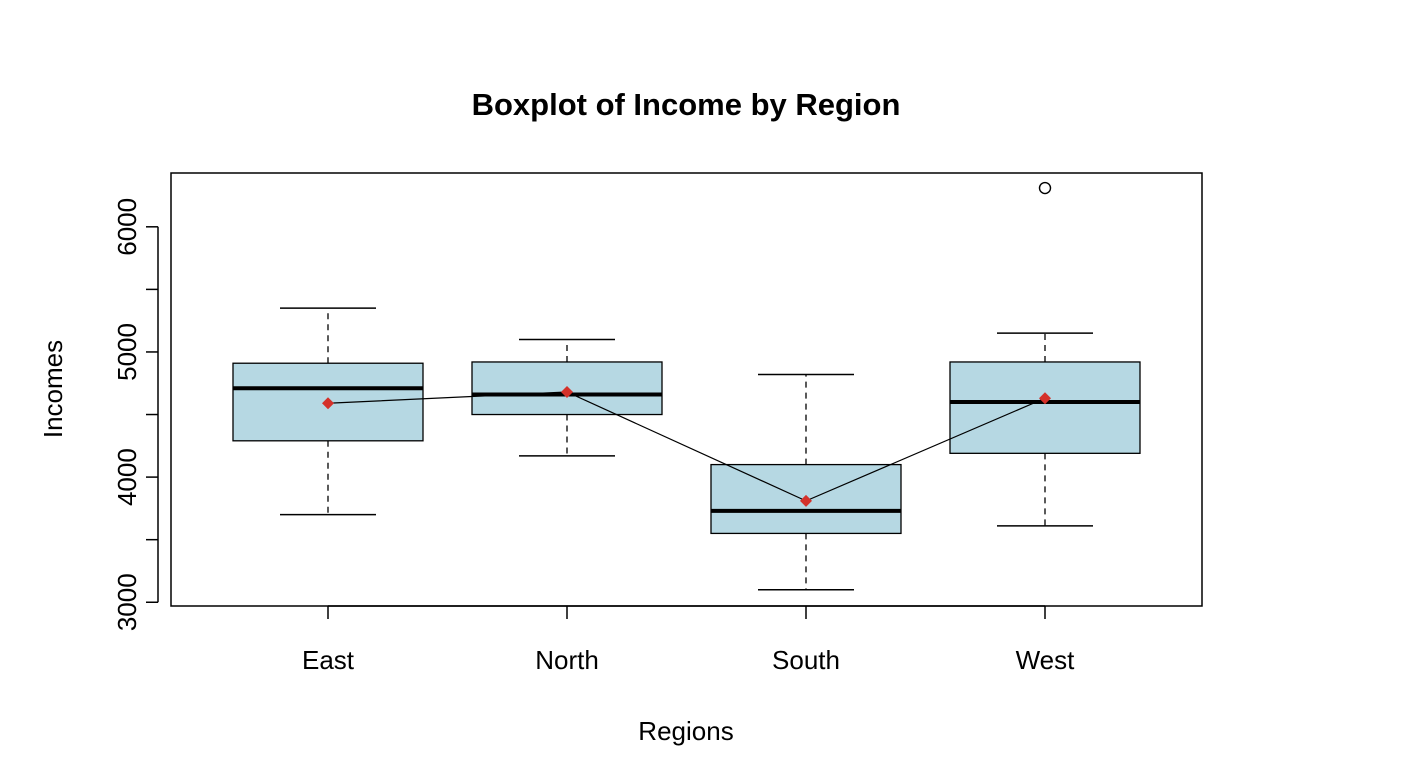 The width and height of the screenshot is (1404, 772). Describe the element at coordinates (806, 660) in the screenshot. I see `x-tick-label: South` at that location.